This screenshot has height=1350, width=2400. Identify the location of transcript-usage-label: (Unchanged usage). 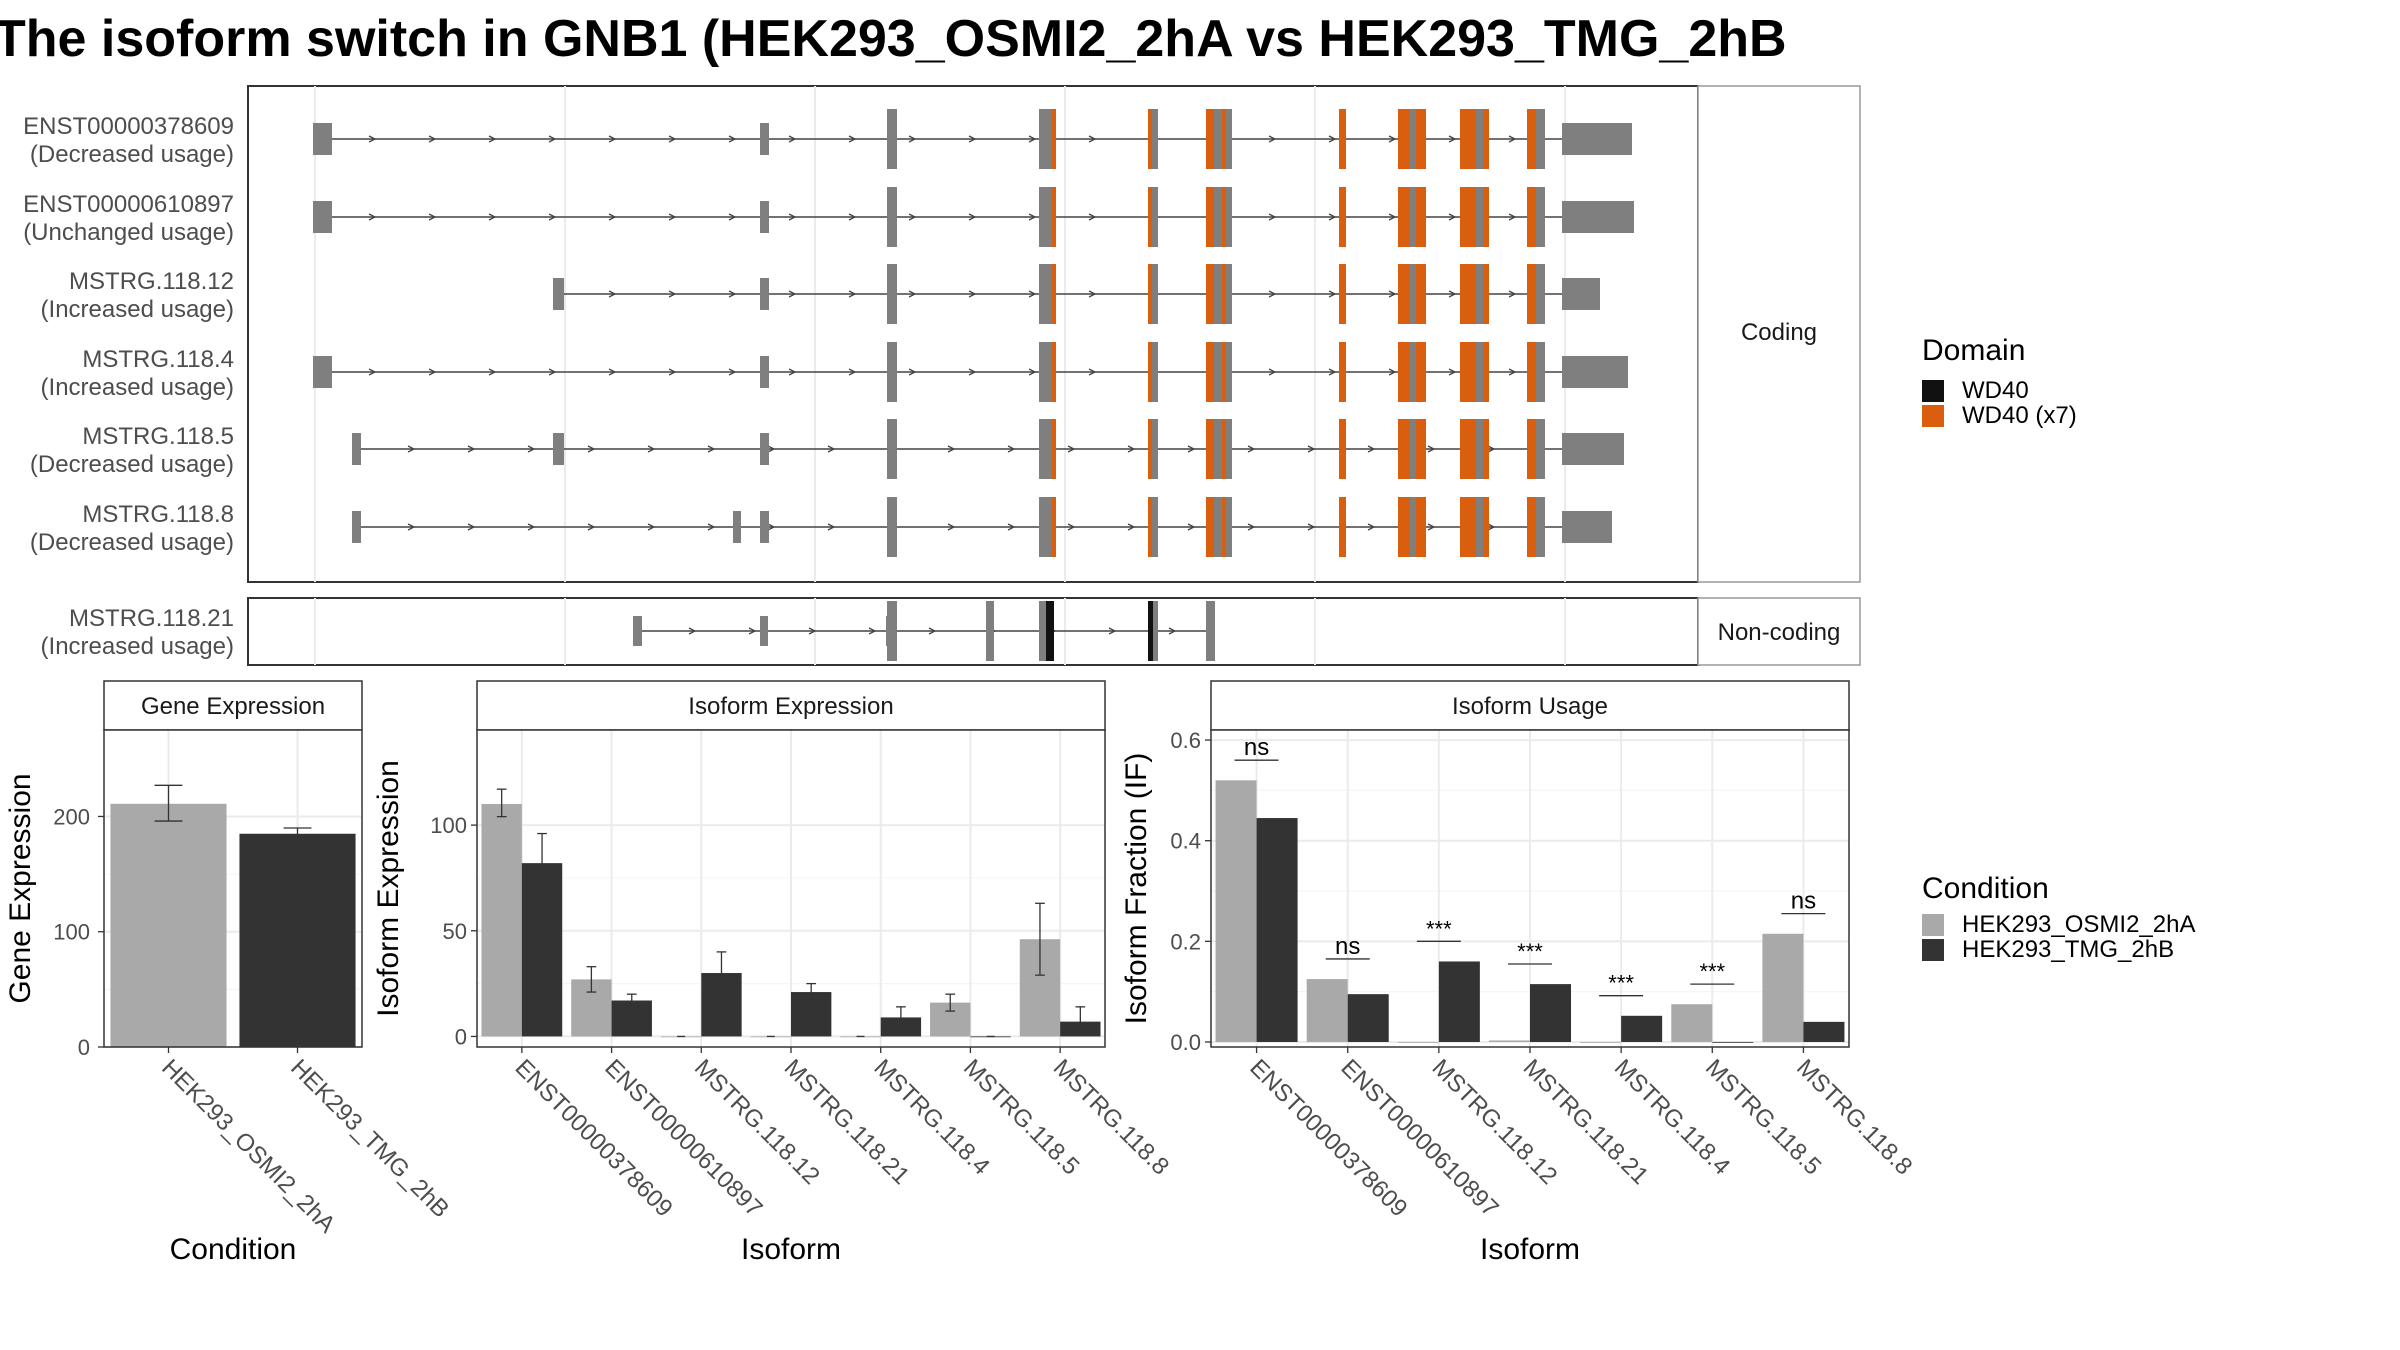
(128, 232).